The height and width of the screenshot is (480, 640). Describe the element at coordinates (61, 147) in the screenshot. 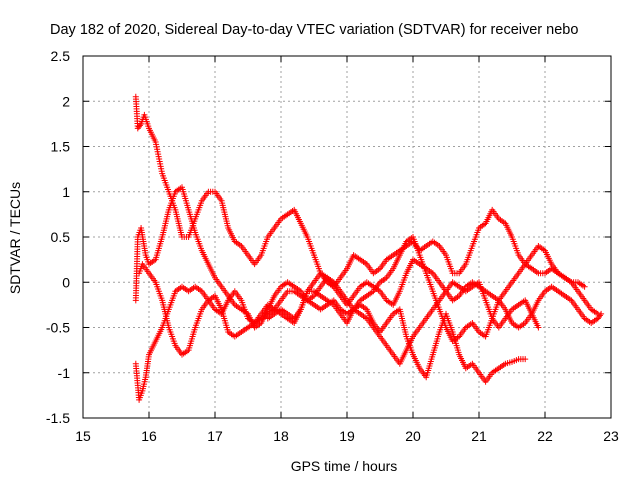

I see `y-tick-label: 1.5` at that location.